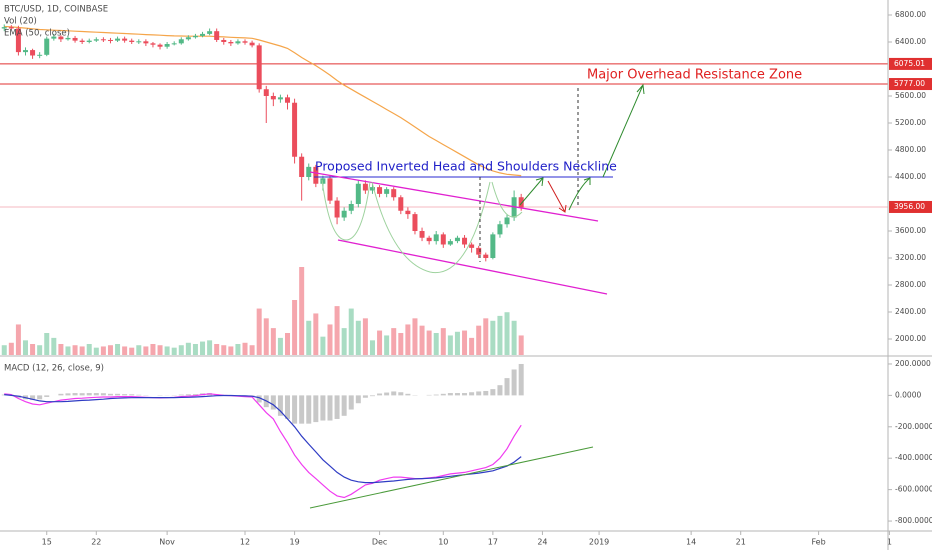 This screenshot has width=932, height=550. Describe the element at coordinates (557, 196) in the screenshot. I see `arrow-down` at that location.